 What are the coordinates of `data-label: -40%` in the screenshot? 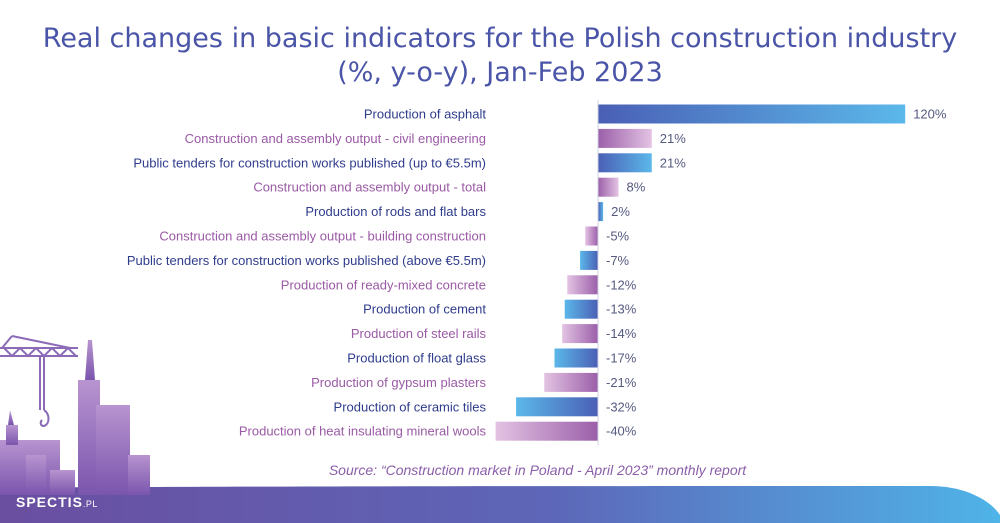 It's located at (621, 431).